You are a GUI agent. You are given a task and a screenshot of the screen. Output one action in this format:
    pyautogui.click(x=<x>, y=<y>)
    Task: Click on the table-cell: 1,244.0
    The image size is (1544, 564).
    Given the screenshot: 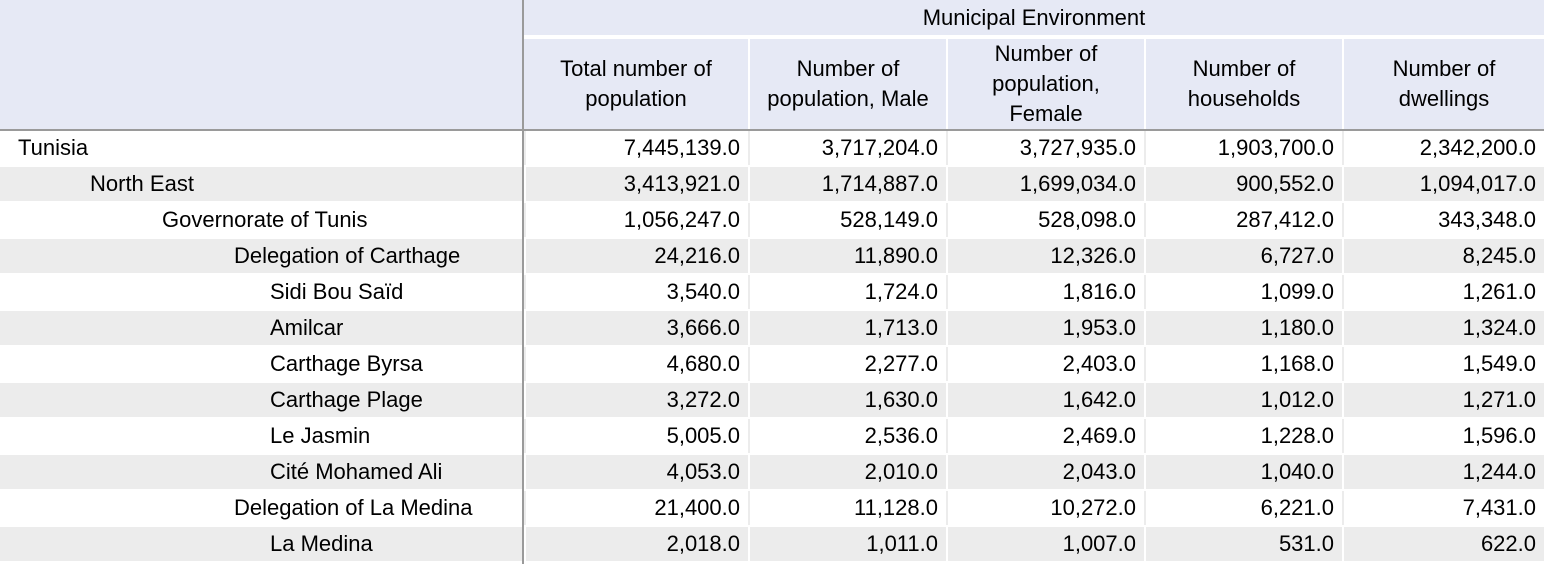 What is the action you would take?
    pyautogui.click(x=1443, y=472)
    